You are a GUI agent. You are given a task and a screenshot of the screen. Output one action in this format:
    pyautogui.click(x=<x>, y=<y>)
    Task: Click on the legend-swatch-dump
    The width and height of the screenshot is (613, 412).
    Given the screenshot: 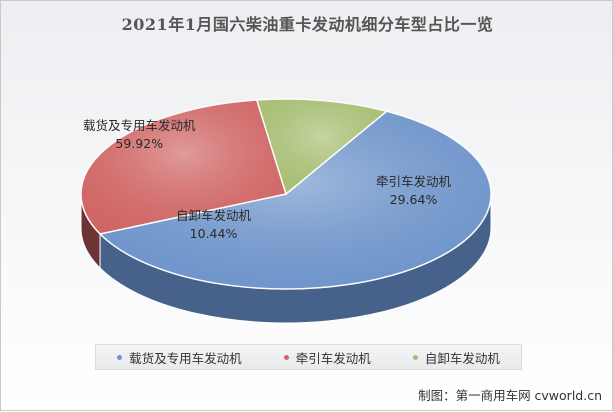 What is the action you would take?
    pyautogui.click(x=415, y=357)
    